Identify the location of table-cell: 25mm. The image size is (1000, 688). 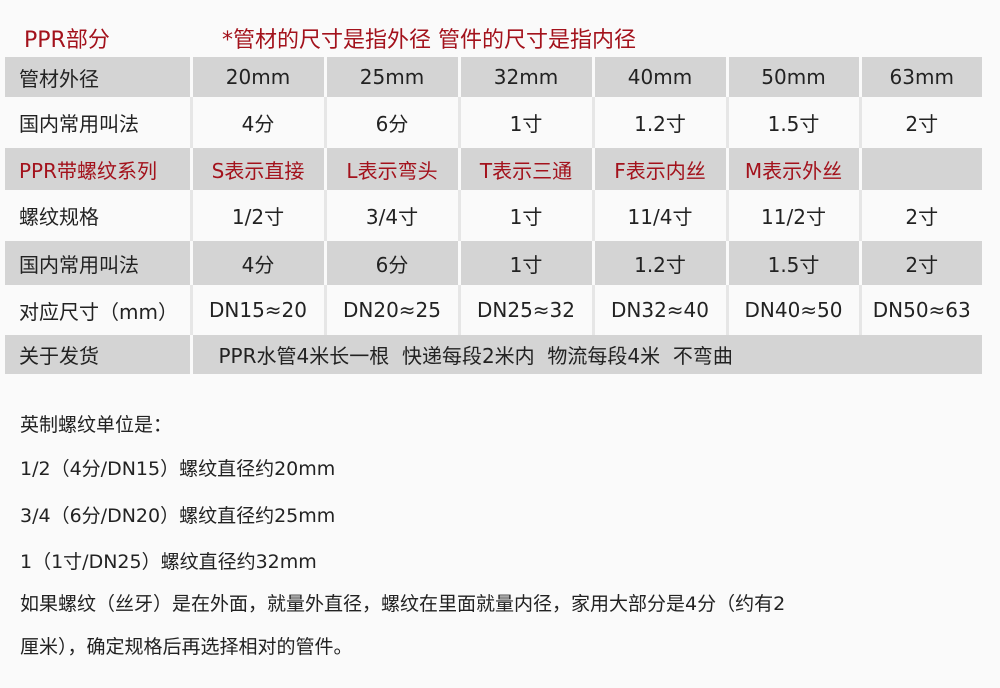
(393, 77).